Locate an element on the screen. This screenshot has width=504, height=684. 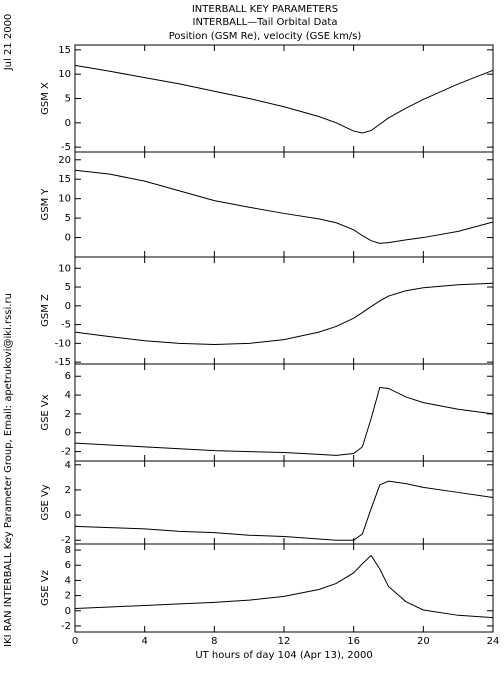
y-axis-label: GSE Vy is located at coordinates (45, 502).